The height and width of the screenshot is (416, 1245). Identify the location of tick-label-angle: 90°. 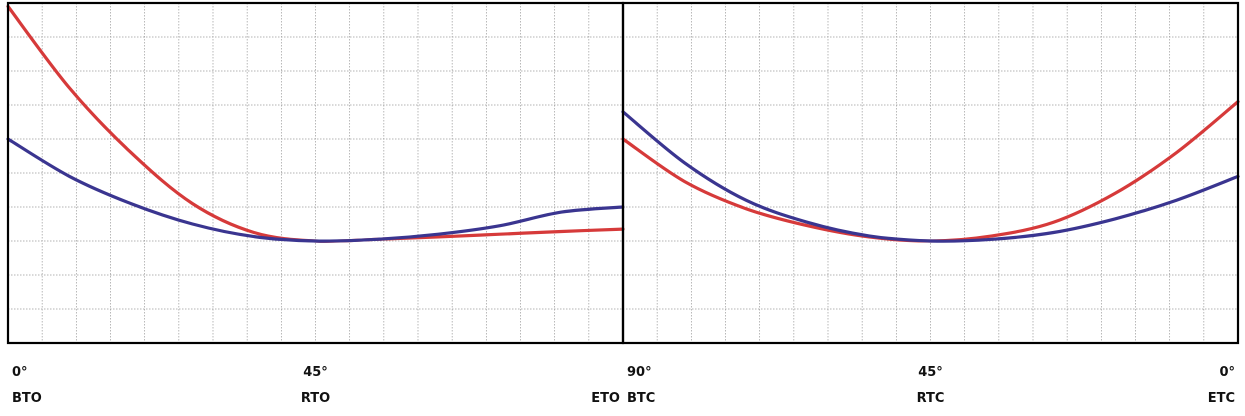
(639, 372).